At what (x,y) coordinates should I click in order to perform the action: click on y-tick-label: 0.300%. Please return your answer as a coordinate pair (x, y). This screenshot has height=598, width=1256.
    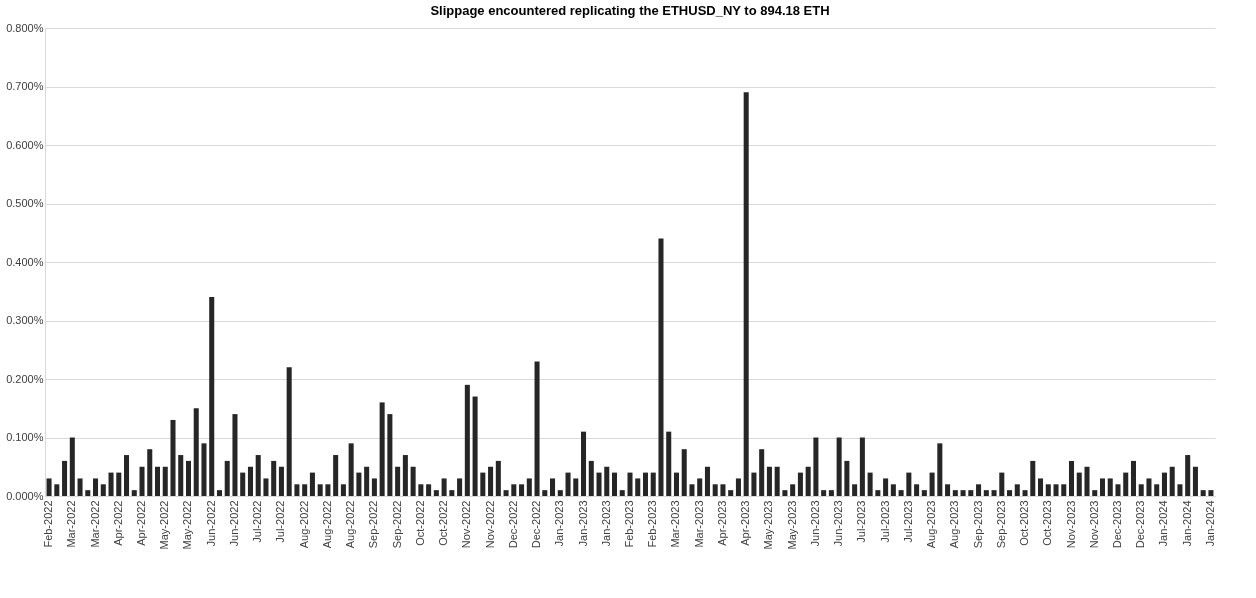
    Looking at the image, I should click on (25, 320).